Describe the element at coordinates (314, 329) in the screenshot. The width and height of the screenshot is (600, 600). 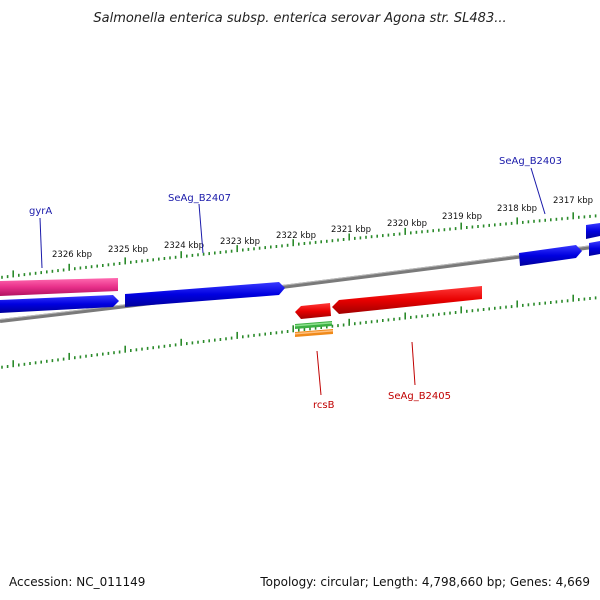
I see `feature-stack` at that location.